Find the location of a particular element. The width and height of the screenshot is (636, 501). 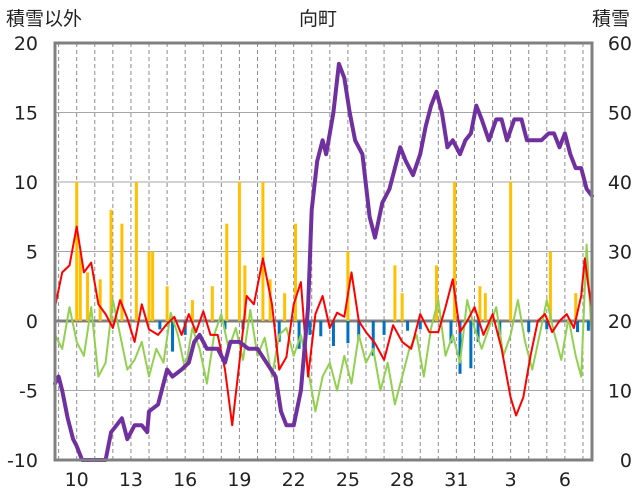

left-tick-label: 20 is located at coordinates (26, 44).